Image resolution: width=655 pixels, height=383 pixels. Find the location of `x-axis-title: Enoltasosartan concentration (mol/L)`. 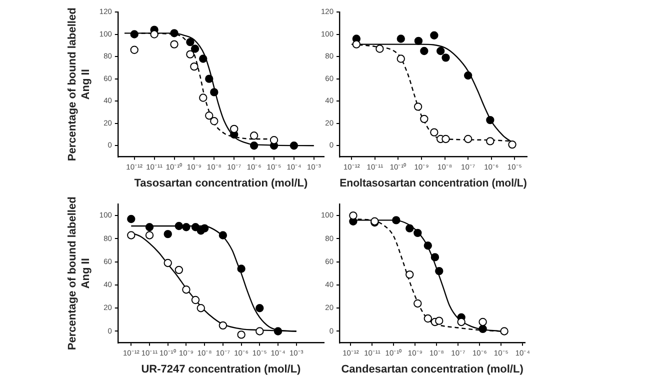

x-axis-title: Enoltasosartan concentration (mol/L) is located at coordinates (434, 183).